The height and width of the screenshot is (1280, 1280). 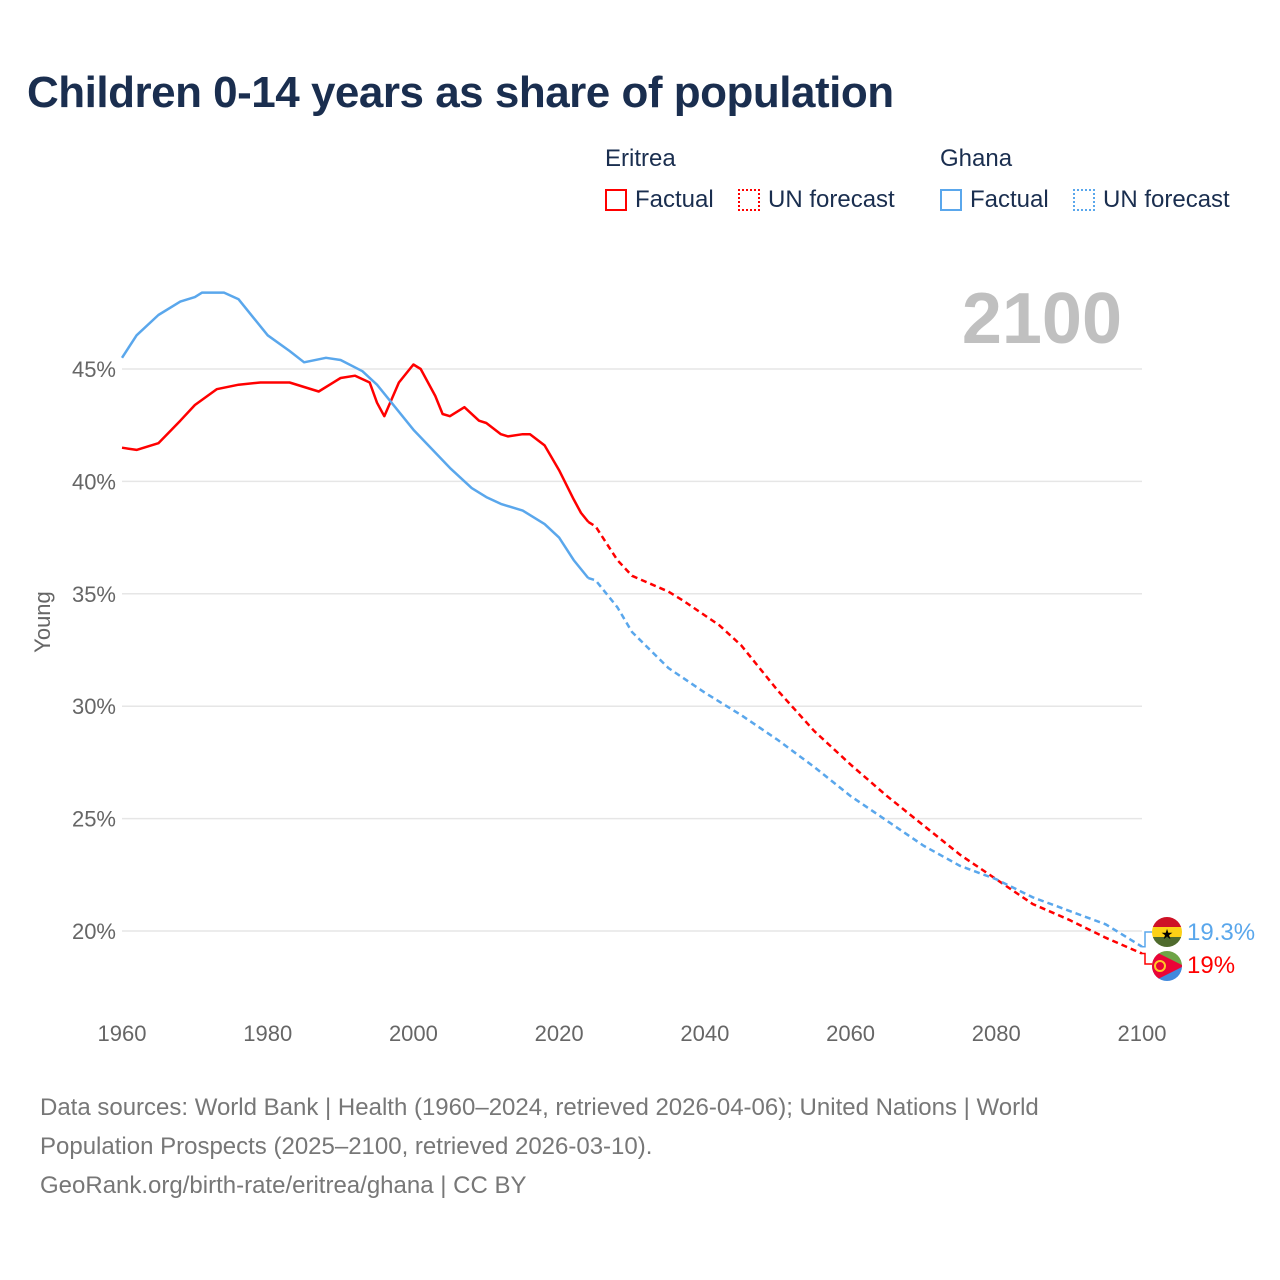 What do you see at coordinates (267, 1033) in the screenshot?
I see `x-tick-label: 1980` at bounding box center [267, 1033].